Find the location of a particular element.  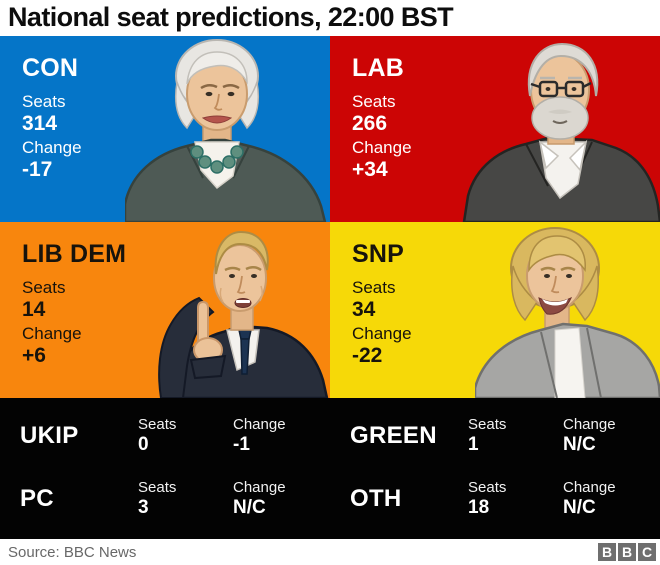

libdem-stats: LIB DEM Seats 14 Change +6 is located at coordinates (74, 304).